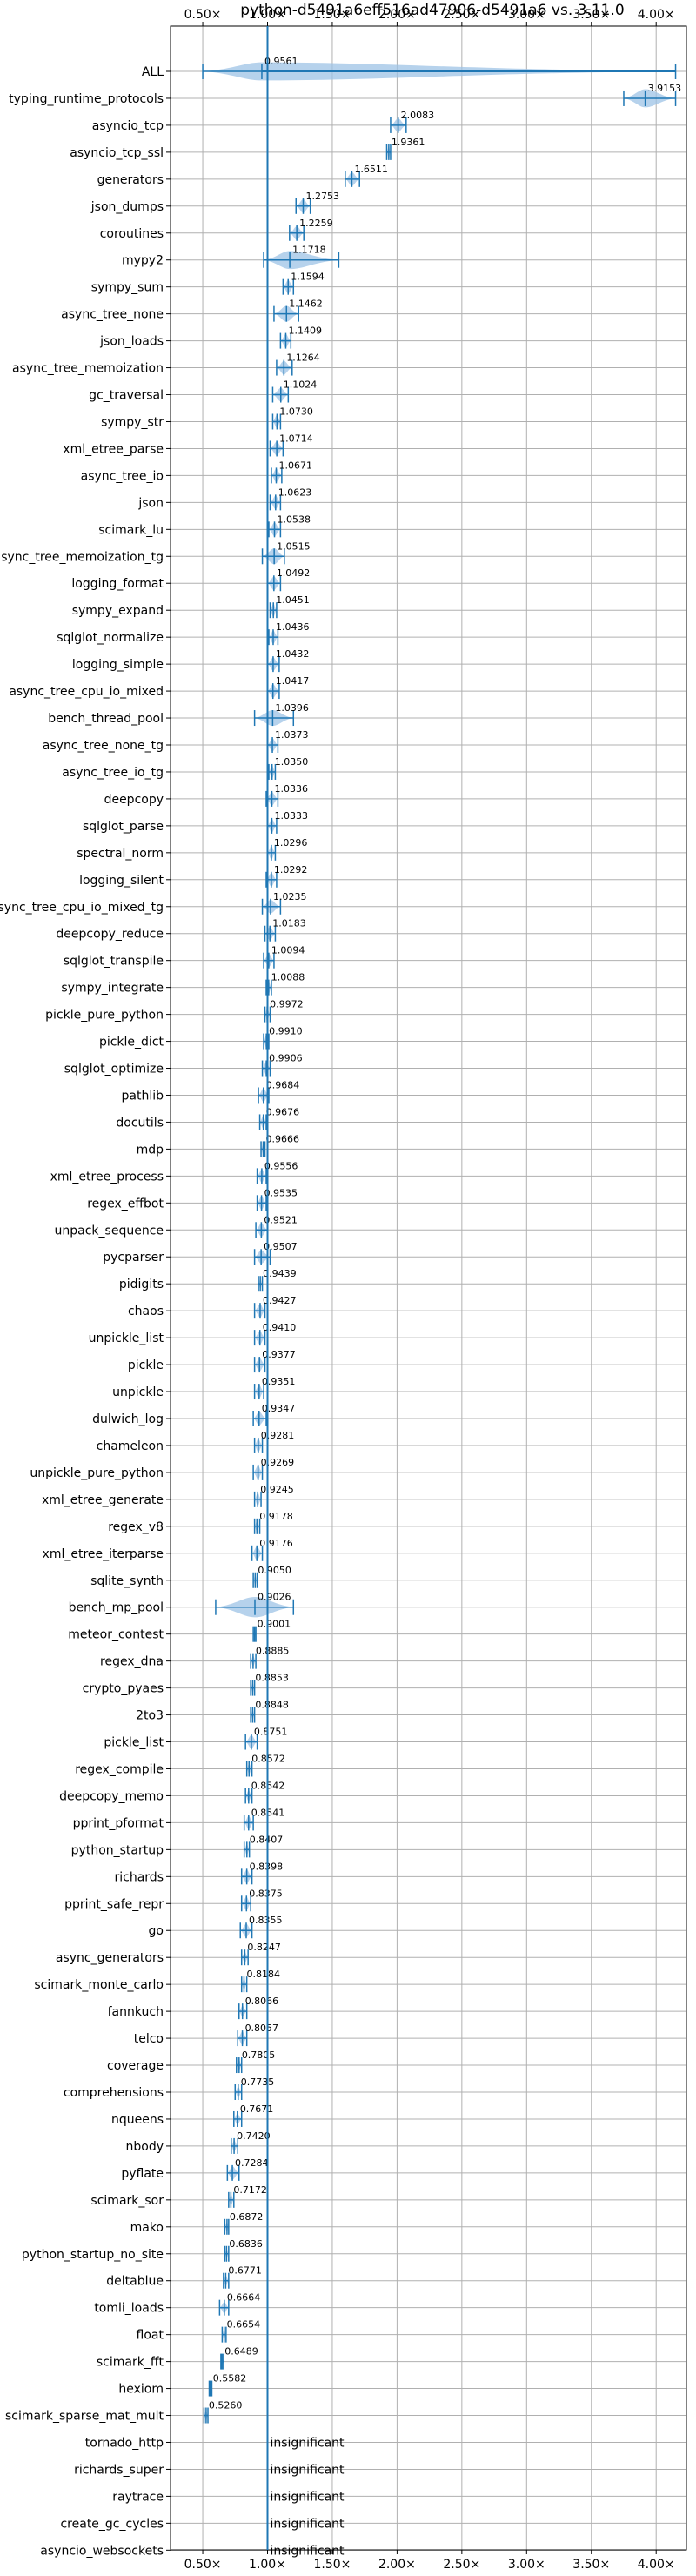 The height and width of the screenshot is (2576, 696). What do you see at coordinates (241, 2352) in the screenshot?
I see `value-label: 0.6489` at bounding box center [241, 2352].